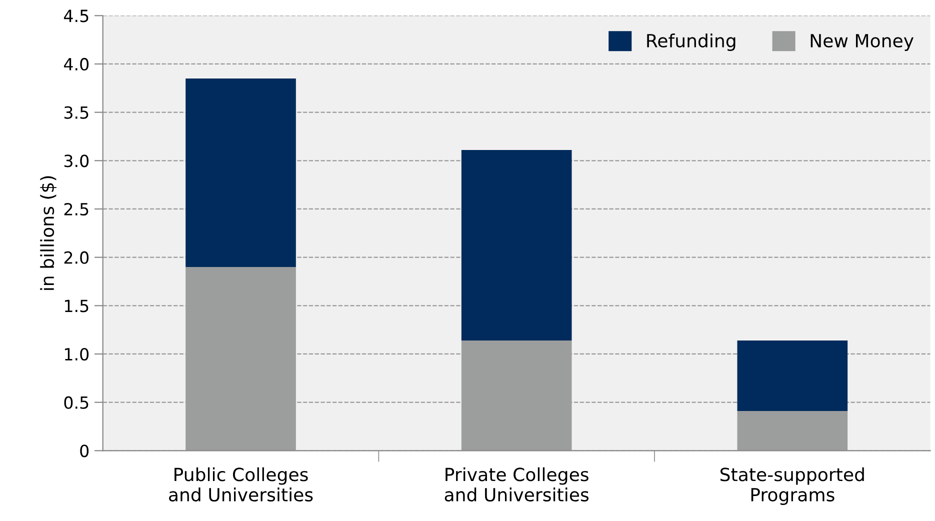  What do you see at coordinates (84, 451) in the screenshot?
I see `y-tick-label: 0` at bounding box center [84, 451].